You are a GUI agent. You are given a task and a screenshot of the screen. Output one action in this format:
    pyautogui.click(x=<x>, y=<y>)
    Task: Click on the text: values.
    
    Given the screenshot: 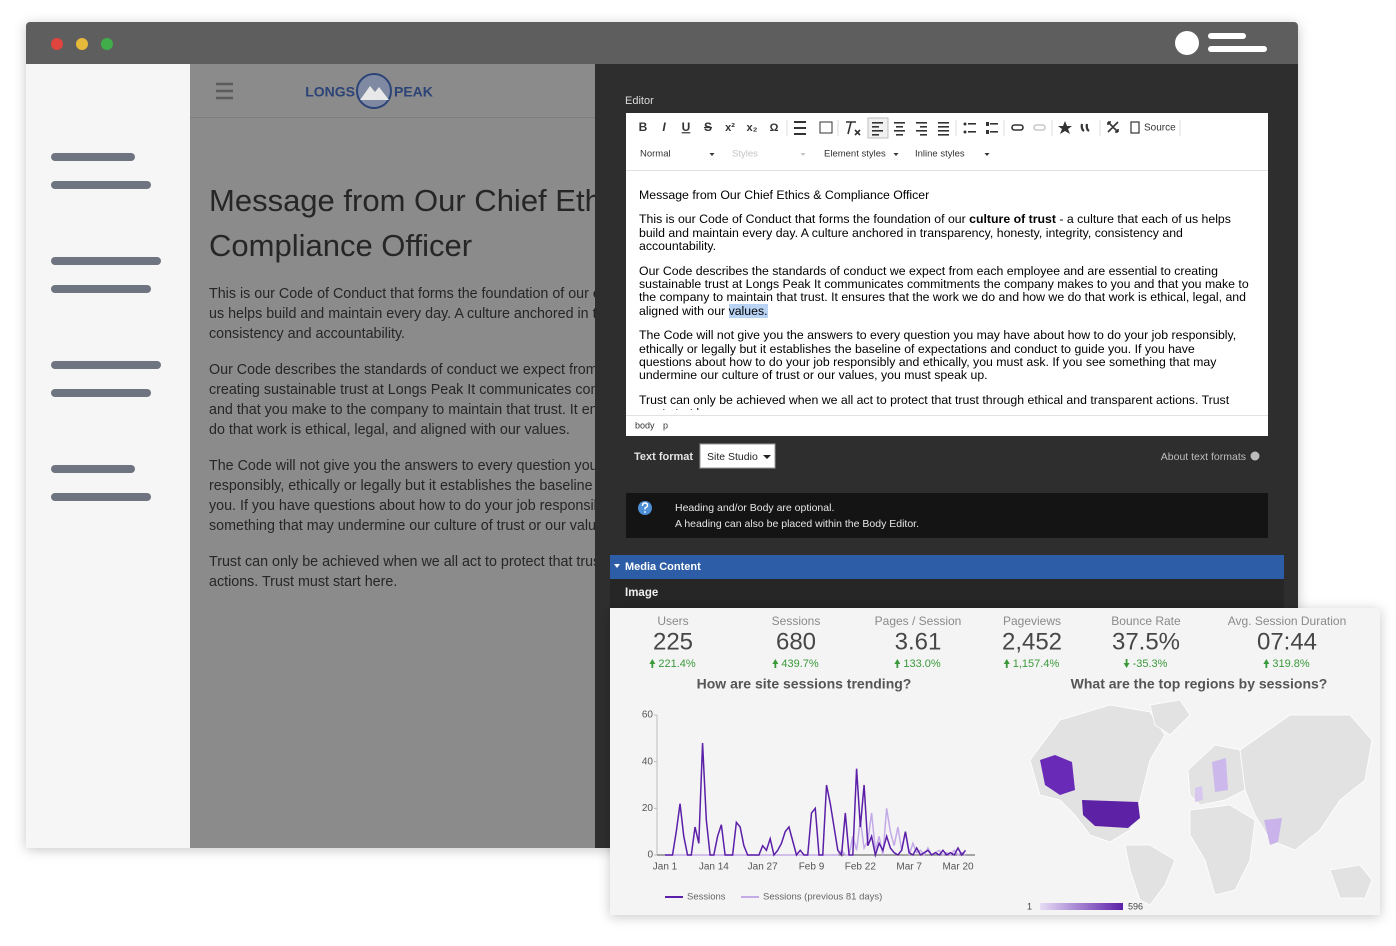 What is the action you would take?
    pyautogui.click(x=547, y=430)
    